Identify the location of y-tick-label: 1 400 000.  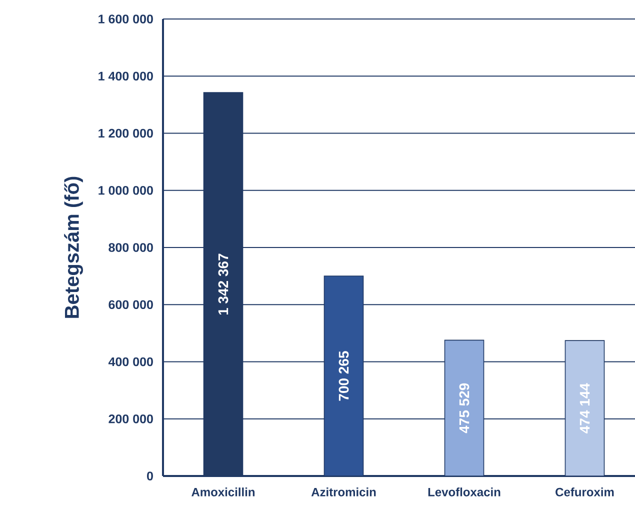
(125, 76).